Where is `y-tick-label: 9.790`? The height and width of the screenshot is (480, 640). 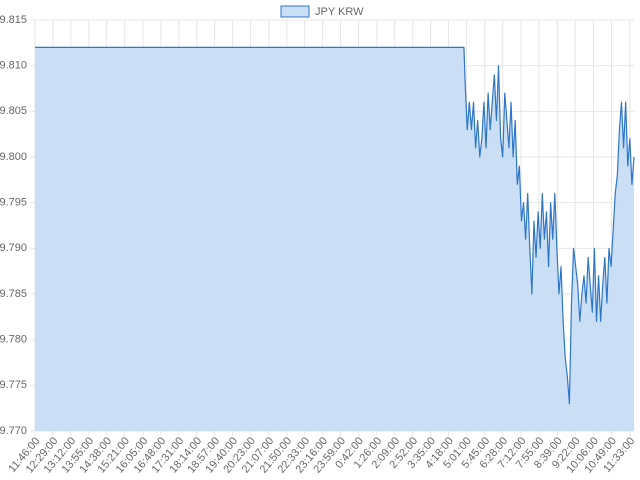
y-tick-label: 9.790 is located at coordinates (13, 248).